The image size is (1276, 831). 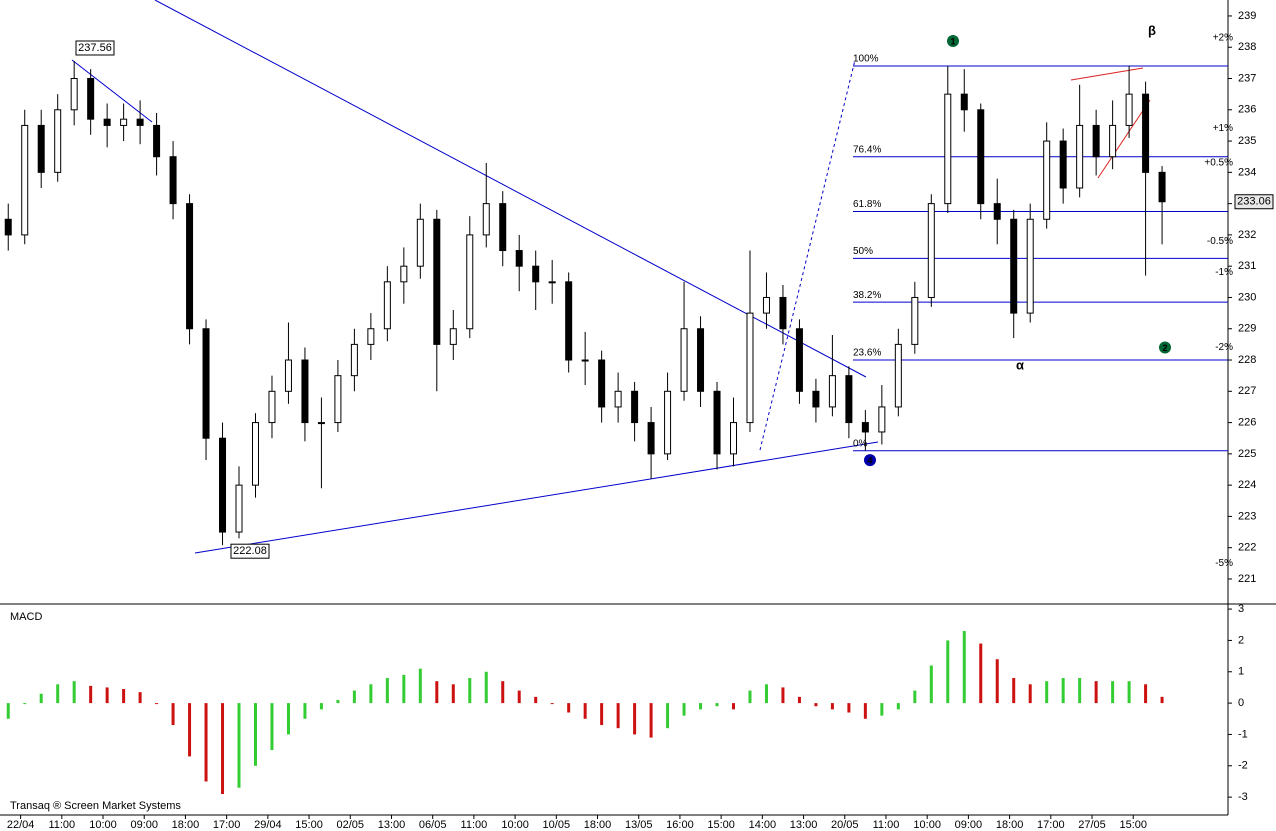 What do you see at coordinates (1220, 241) in the screenshot?
I see `percent-label: -0.5%` at bounding box center [1220, 241].